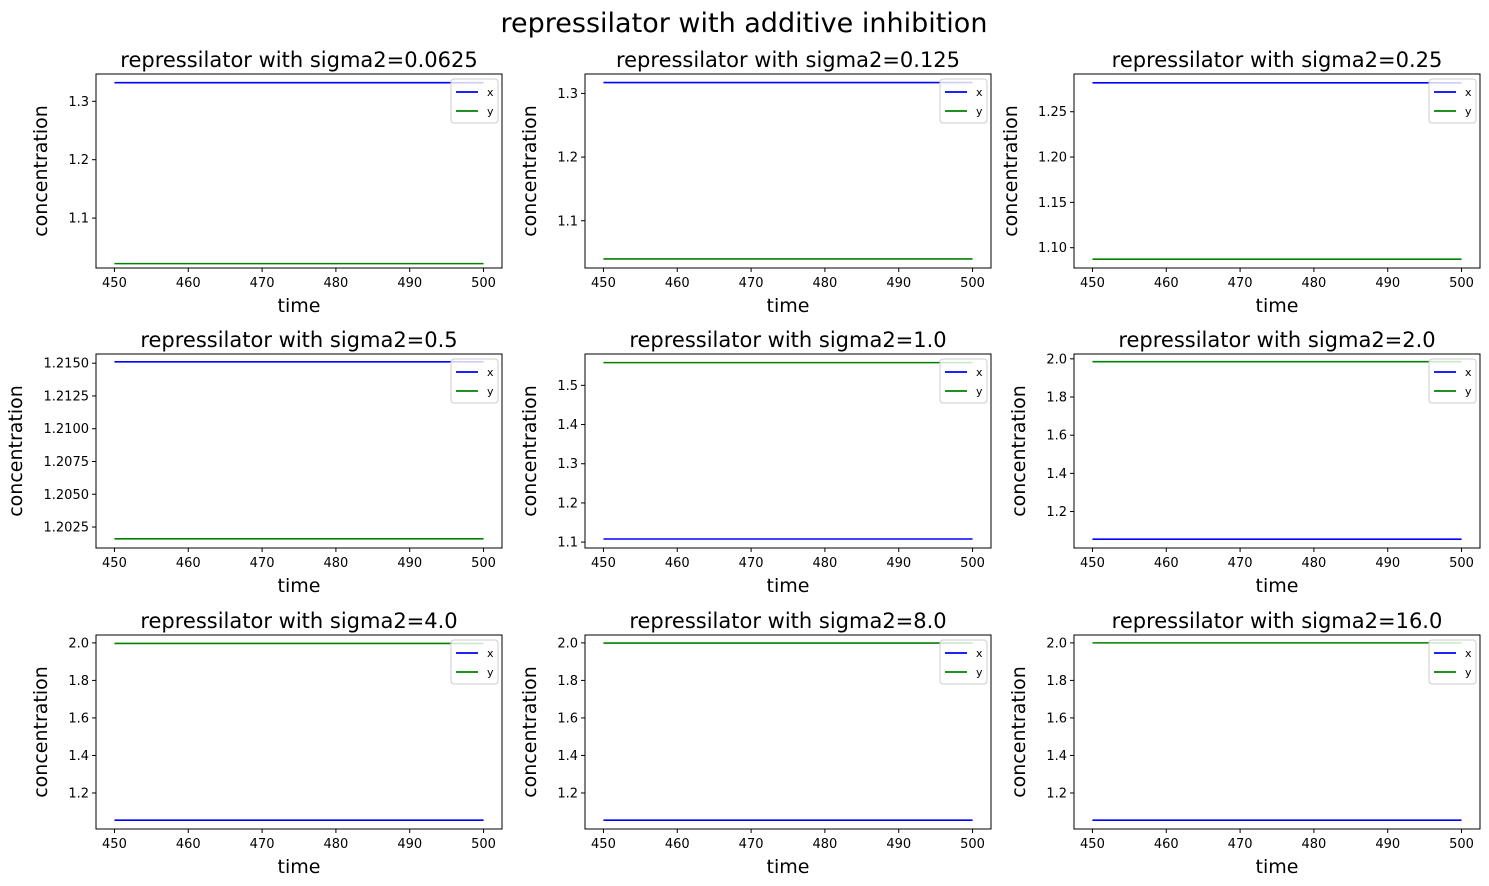 The width and height of the screenshot is (1489, 886). What do you see at coordinates (1052, 158) in the screenshot?
I see `y-tick-label: 1.20` at bounding box center [1052, 158].